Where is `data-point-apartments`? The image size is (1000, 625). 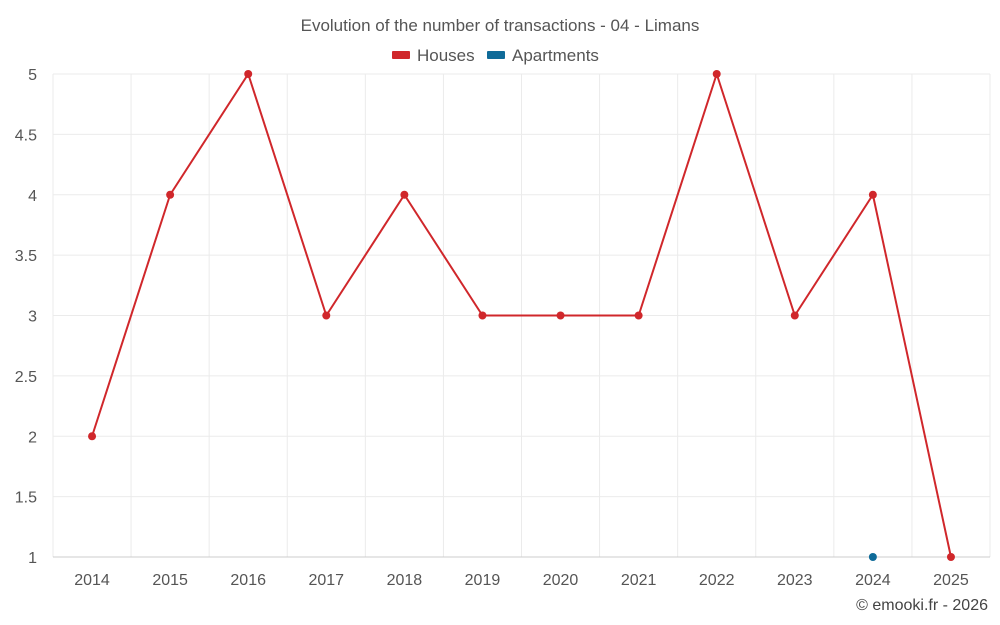
data-point-apartments is located at coordinates (872, 557).